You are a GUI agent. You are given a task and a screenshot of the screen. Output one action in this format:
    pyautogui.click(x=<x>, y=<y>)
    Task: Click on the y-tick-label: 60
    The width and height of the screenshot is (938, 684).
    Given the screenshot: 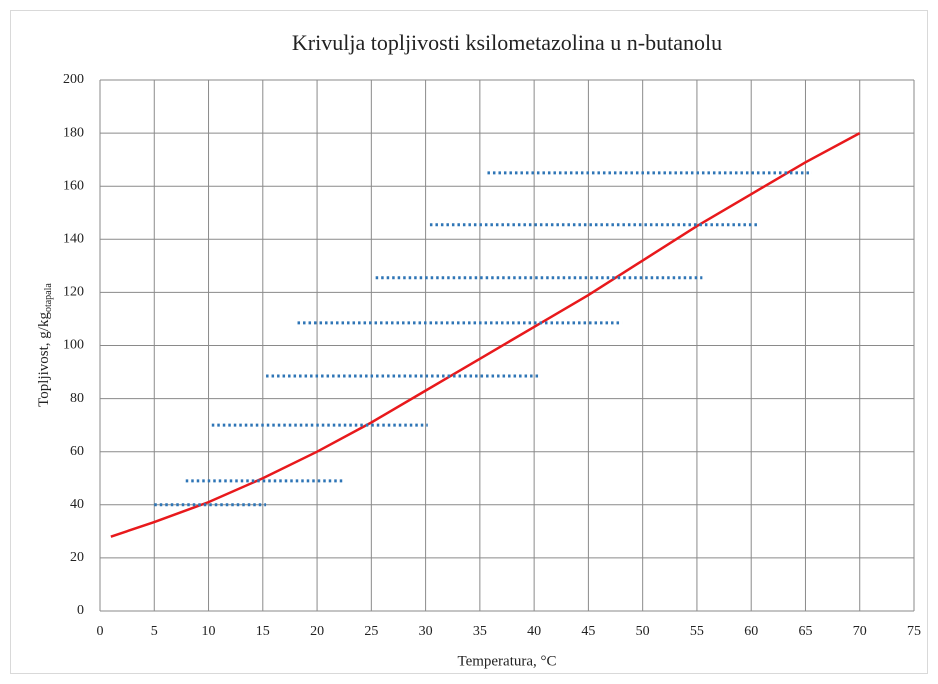 What is the action you would take?
    pyautogui.click(x=77, y=451)
    